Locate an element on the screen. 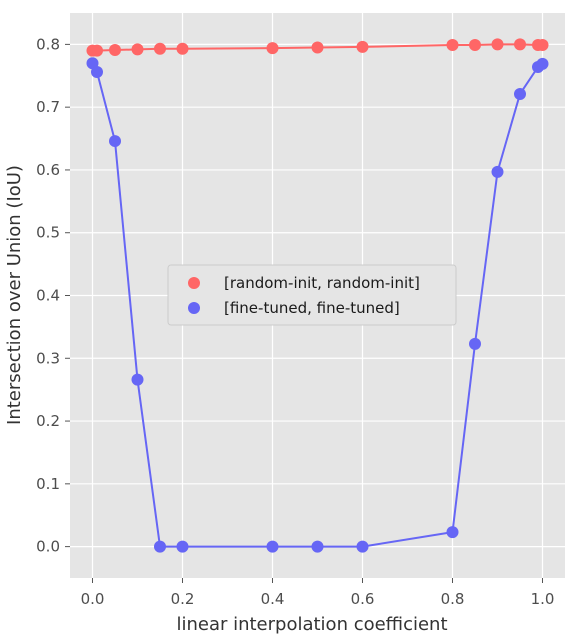 This screenshot has height=642, width=582. y-tick-label: 0.1 is located at coordinates (48, 484).